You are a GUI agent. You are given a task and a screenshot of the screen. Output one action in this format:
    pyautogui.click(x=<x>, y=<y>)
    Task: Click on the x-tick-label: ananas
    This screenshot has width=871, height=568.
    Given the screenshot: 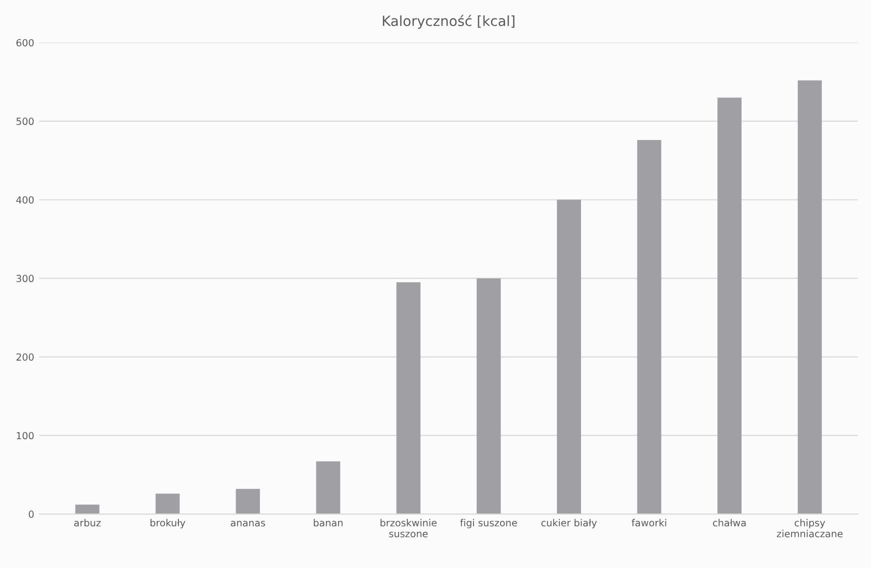 What is the action you would take?
    pyautogui.click(x=248, y=523)
    